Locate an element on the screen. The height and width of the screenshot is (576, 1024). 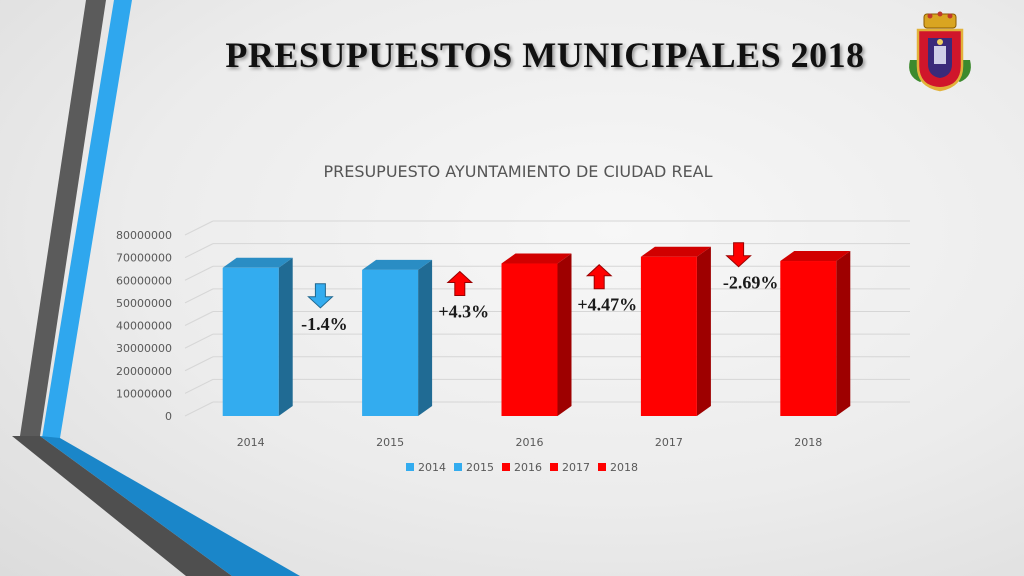
bar-top-2014 is located at coordinates (257, 262).